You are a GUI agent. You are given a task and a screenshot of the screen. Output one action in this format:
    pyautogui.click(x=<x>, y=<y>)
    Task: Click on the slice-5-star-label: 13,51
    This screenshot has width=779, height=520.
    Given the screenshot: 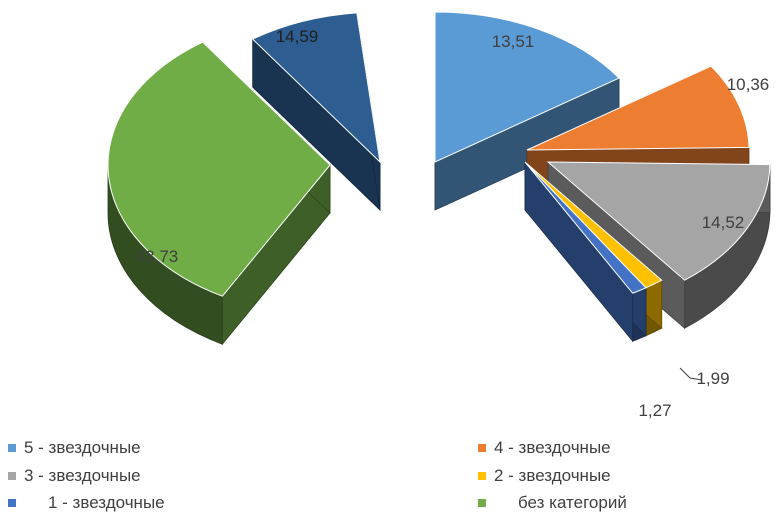 What is the action you would take?
    pyautogui.click(x=513, y=41)
    